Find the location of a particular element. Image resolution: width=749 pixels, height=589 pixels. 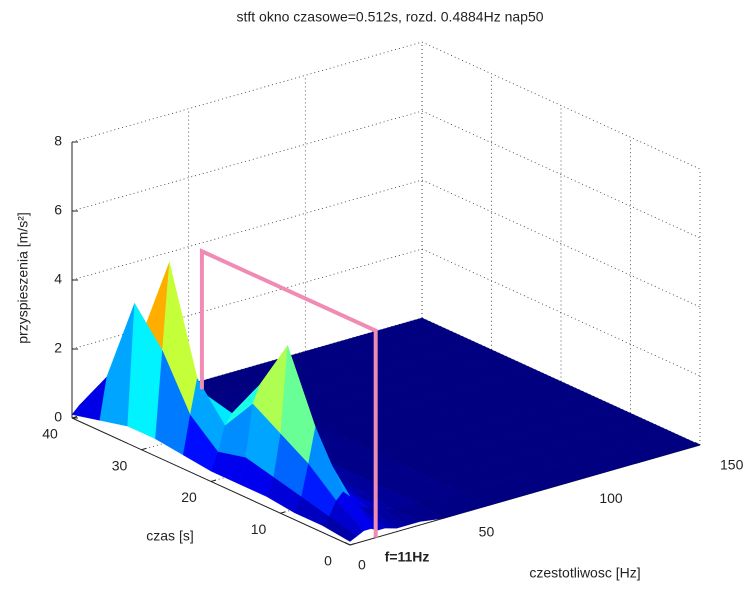

surface-patch is located at coordinates (339, 529).